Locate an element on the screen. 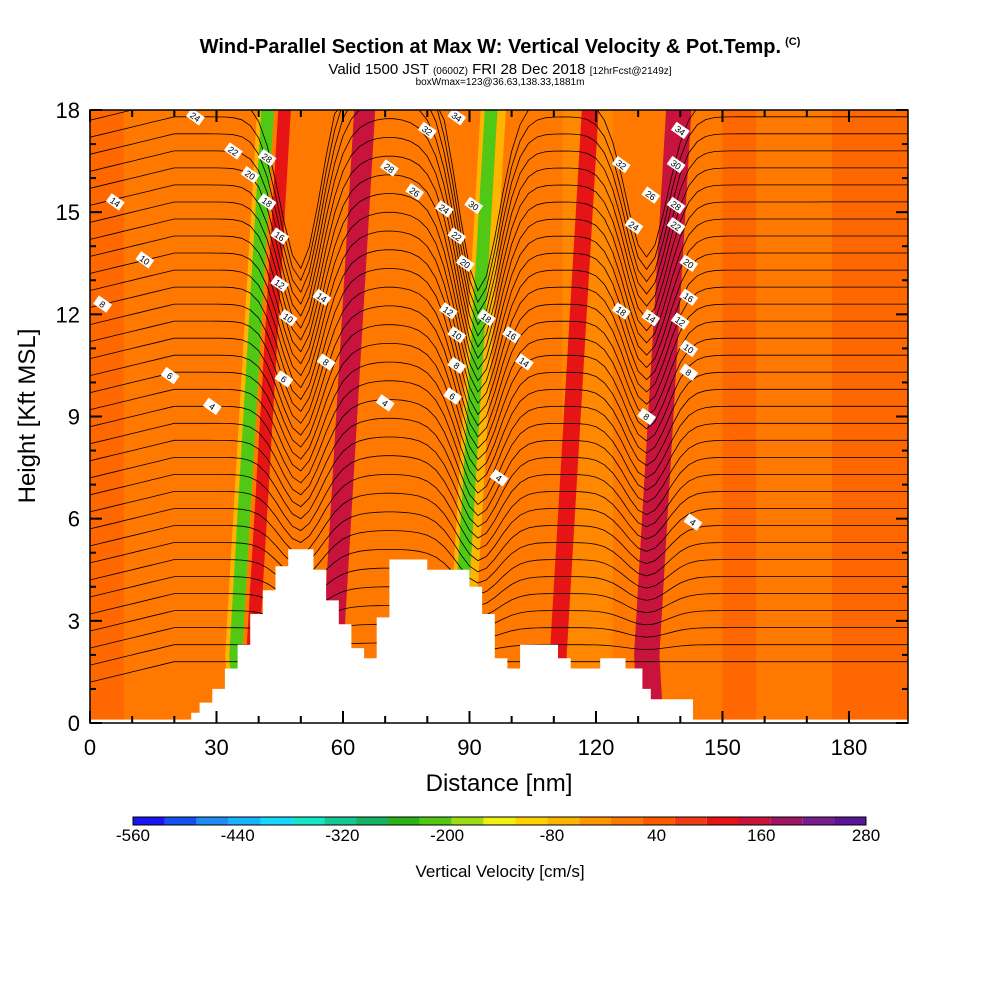 The image size is (1000, 1000). x-tick-label: 180 is located at coordinates (849, 747).